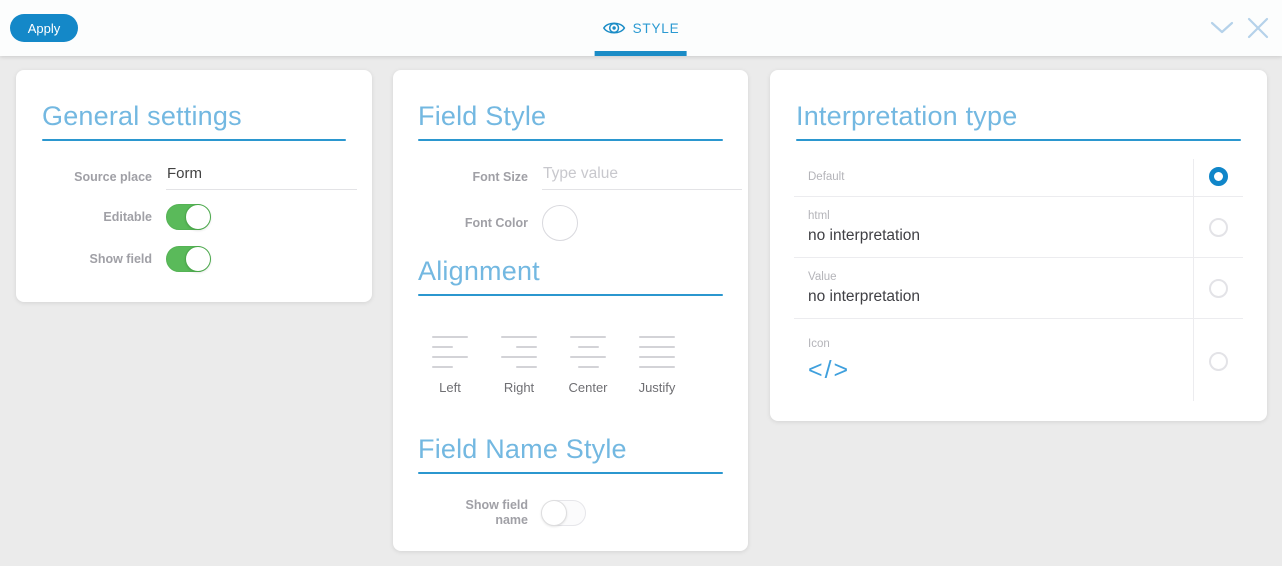 The height and width of the screenshot is (566, 1282). What do you see at coordinates (113, 177) in the screenshot?
I see `source-place-label: Source place` at bounding box center [113, 177].